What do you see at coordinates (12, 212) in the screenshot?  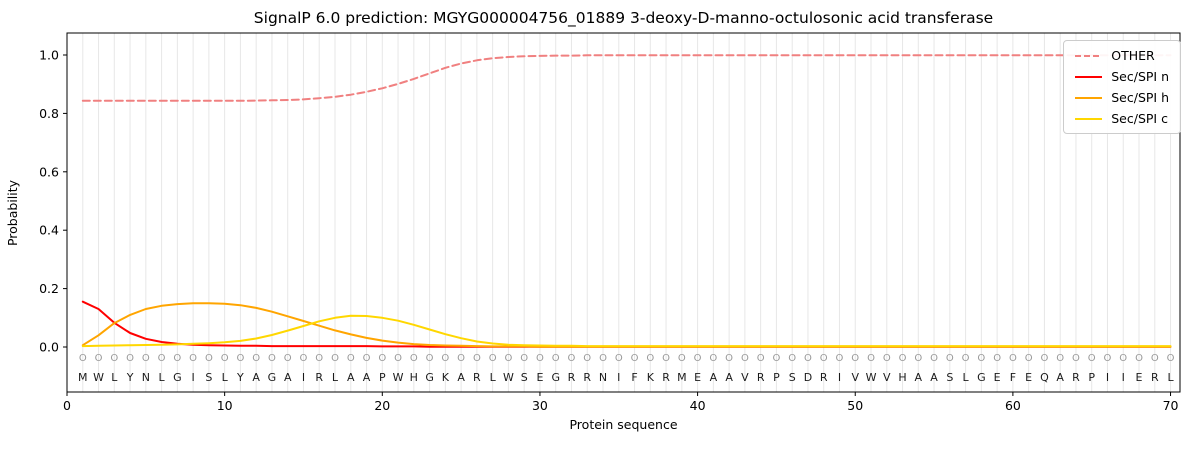 I see `y-axis-label: Probability` at bounding box center [12, 212].